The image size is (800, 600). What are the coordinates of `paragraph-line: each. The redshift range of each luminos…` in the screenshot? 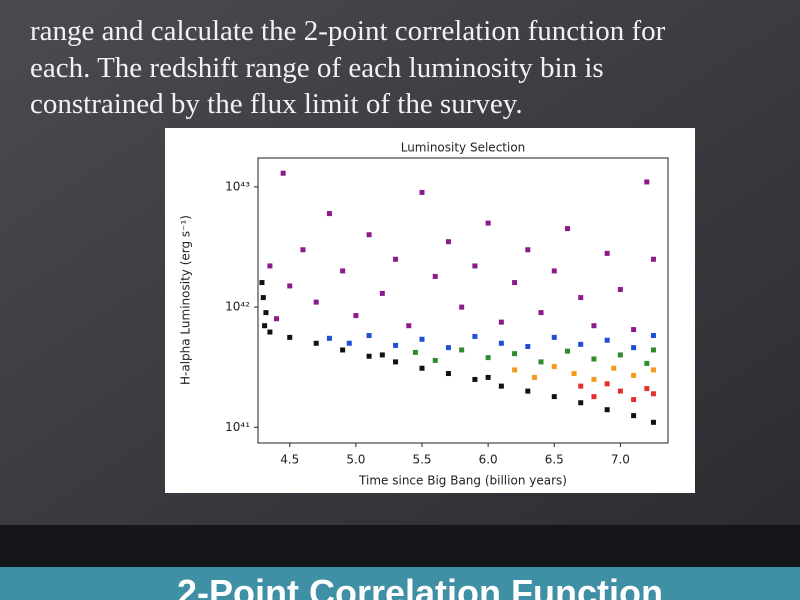 It's located at (317, 68).